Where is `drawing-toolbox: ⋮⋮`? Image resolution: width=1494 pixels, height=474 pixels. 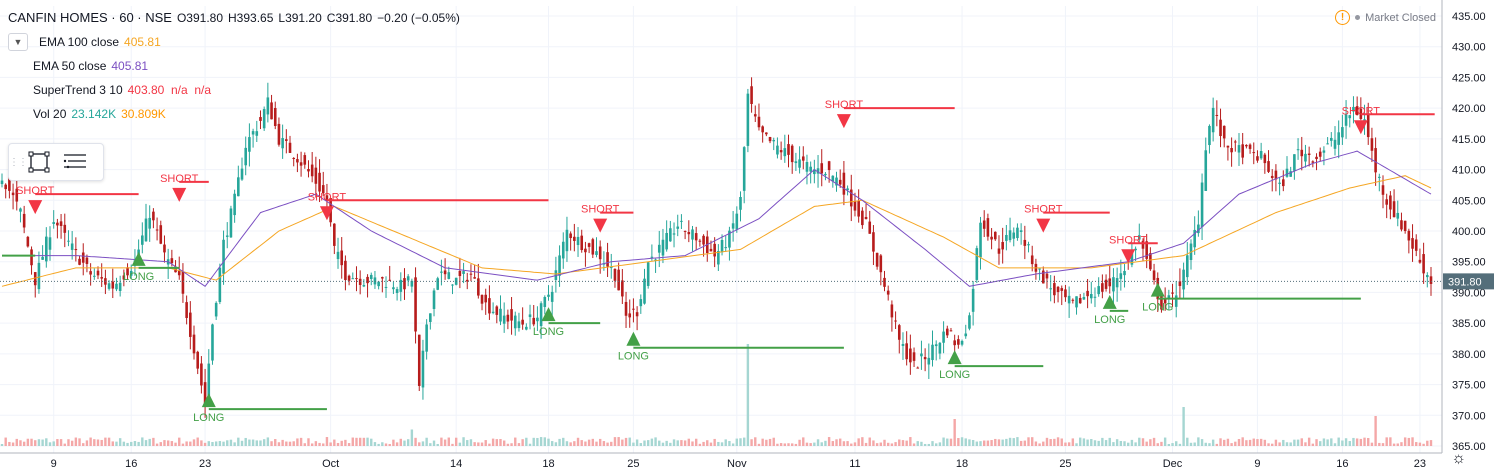
drawing-toolbox: ⋮⋮ is located at coordinates (56, 162).